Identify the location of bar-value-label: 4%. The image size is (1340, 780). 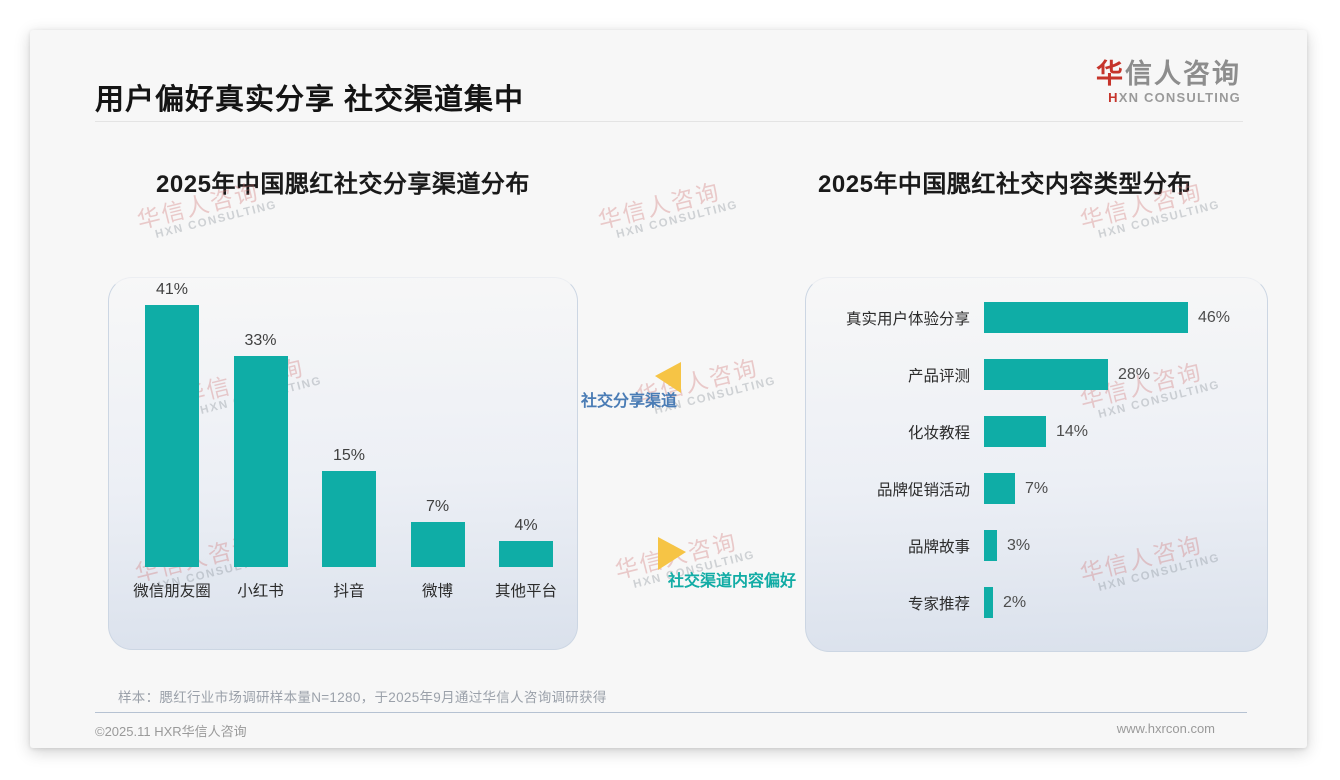
(526, 525).